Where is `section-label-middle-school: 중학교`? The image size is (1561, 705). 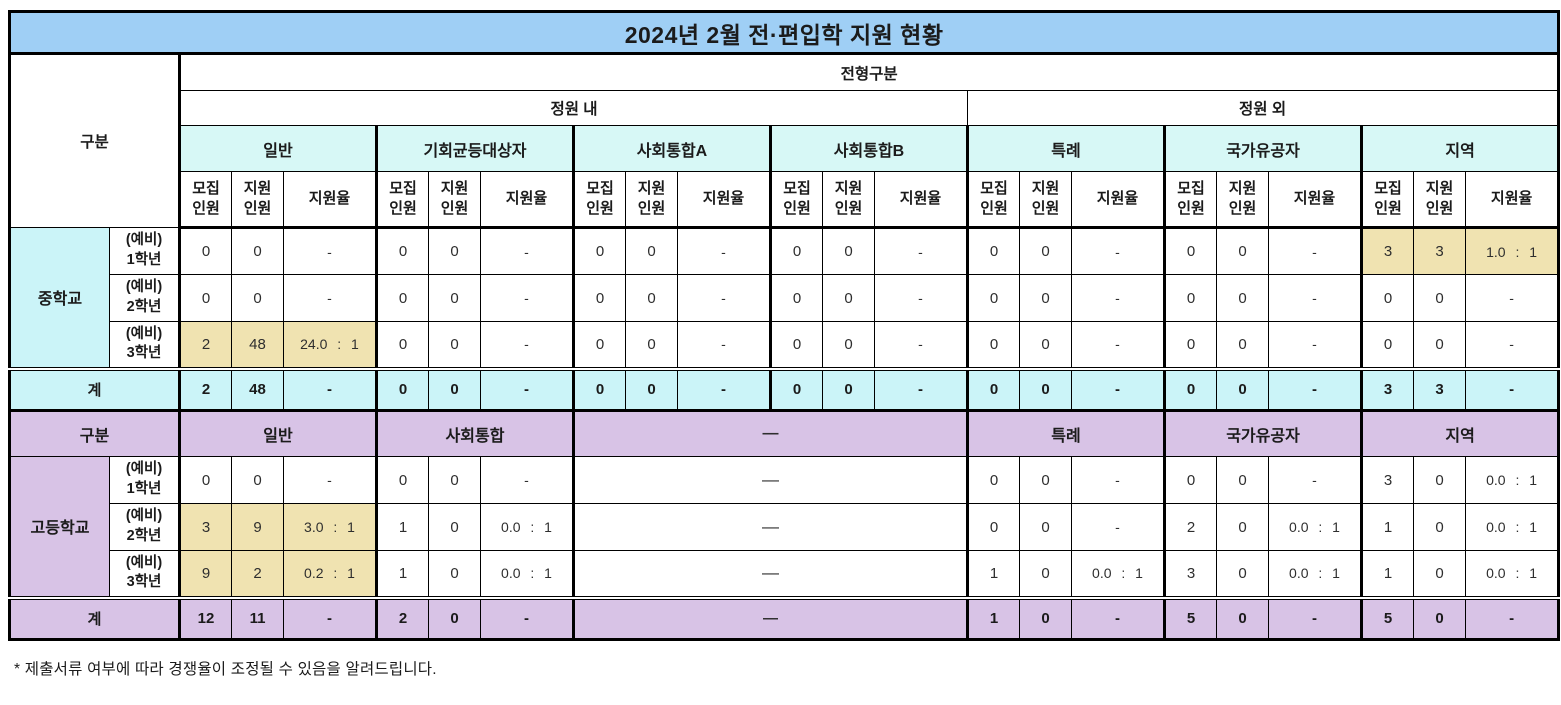
section-label-middle-school: 중학교 is located at coordinates (59, 298).